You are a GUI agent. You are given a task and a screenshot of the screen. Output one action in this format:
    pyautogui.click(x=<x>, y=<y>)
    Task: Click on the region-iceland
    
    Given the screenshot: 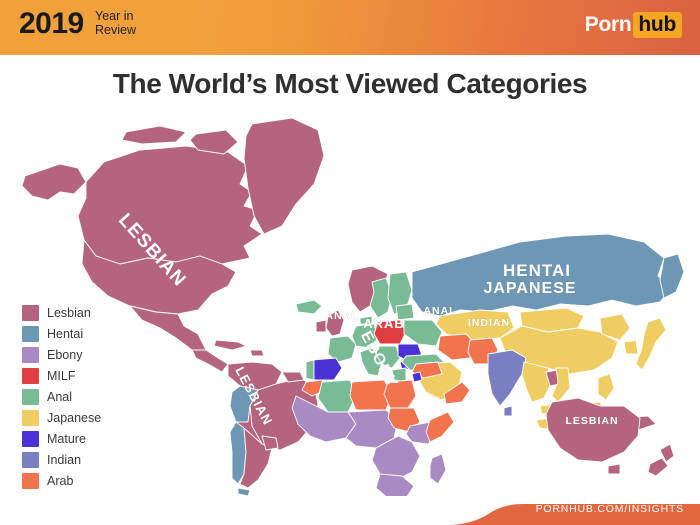 What is the action you would take?
    pyautogui.click(x=309, y=307)
    